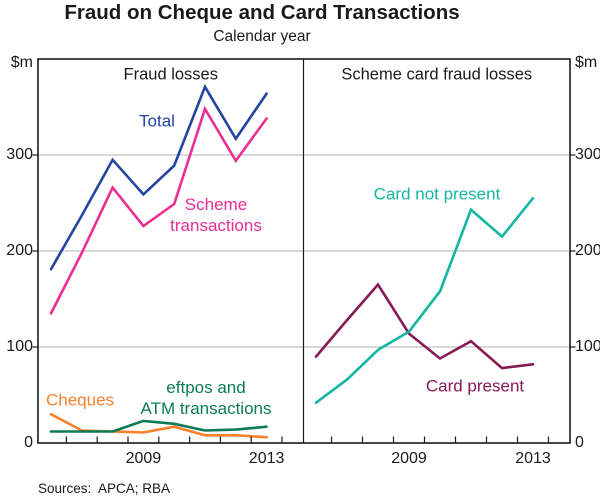  I want to click on y-axis-tick-label-left: 100, so click(19, 346).